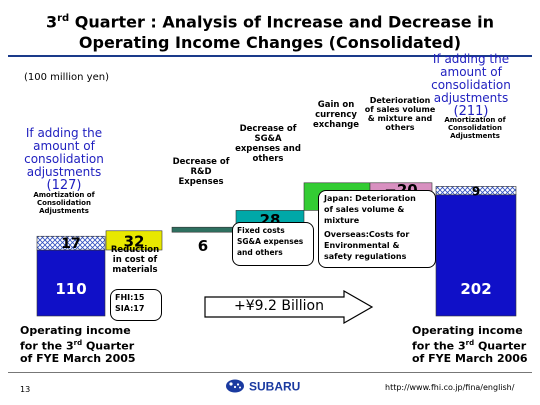 This screenshot has height=405, width=540. Describe the element at coordinates (367, 234) in the screenshot. I see `overseas-line1: Overseas:Costs for` at that location.